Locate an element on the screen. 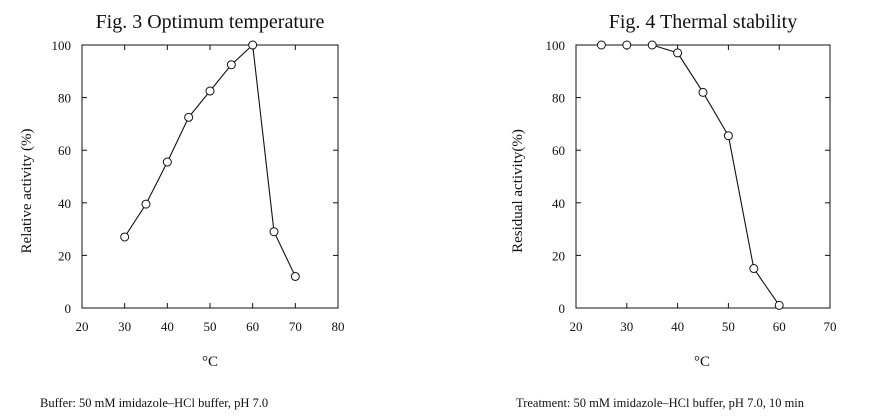 This screenshot has height=418, width=885. y-axis-label: Residual activity(%) is located at coordinates (518, 191).